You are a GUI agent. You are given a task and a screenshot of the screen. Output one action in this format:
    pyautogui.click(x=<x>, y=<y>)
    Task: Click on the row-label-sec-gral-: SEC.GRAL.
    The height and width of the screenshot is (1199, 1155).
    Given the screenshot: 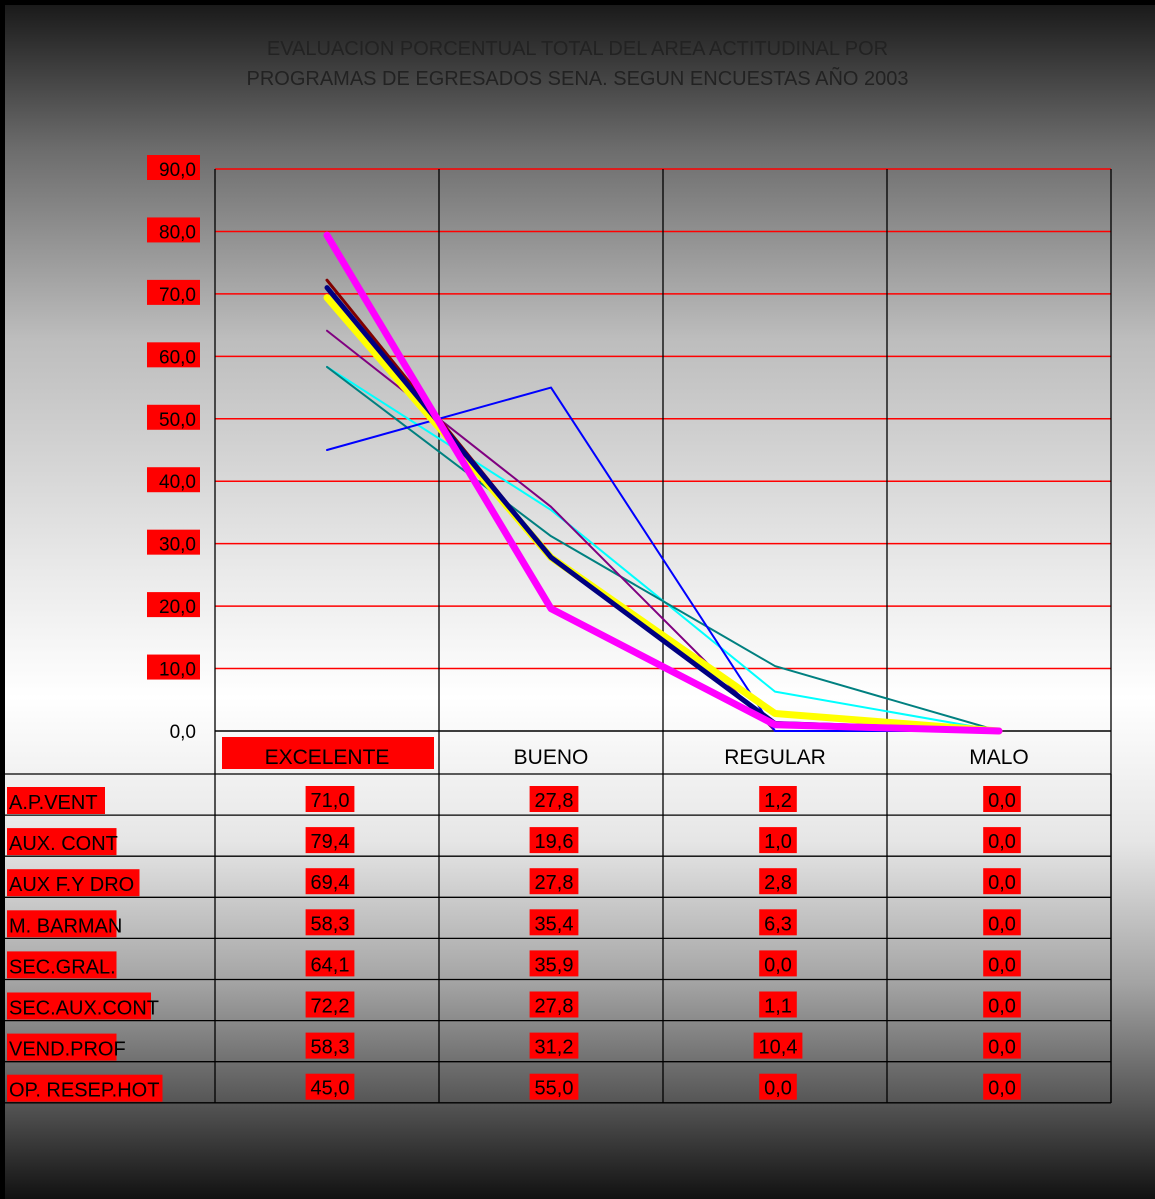 What is the action you would take?
    pyautogui.click(x=62, y=967)
    